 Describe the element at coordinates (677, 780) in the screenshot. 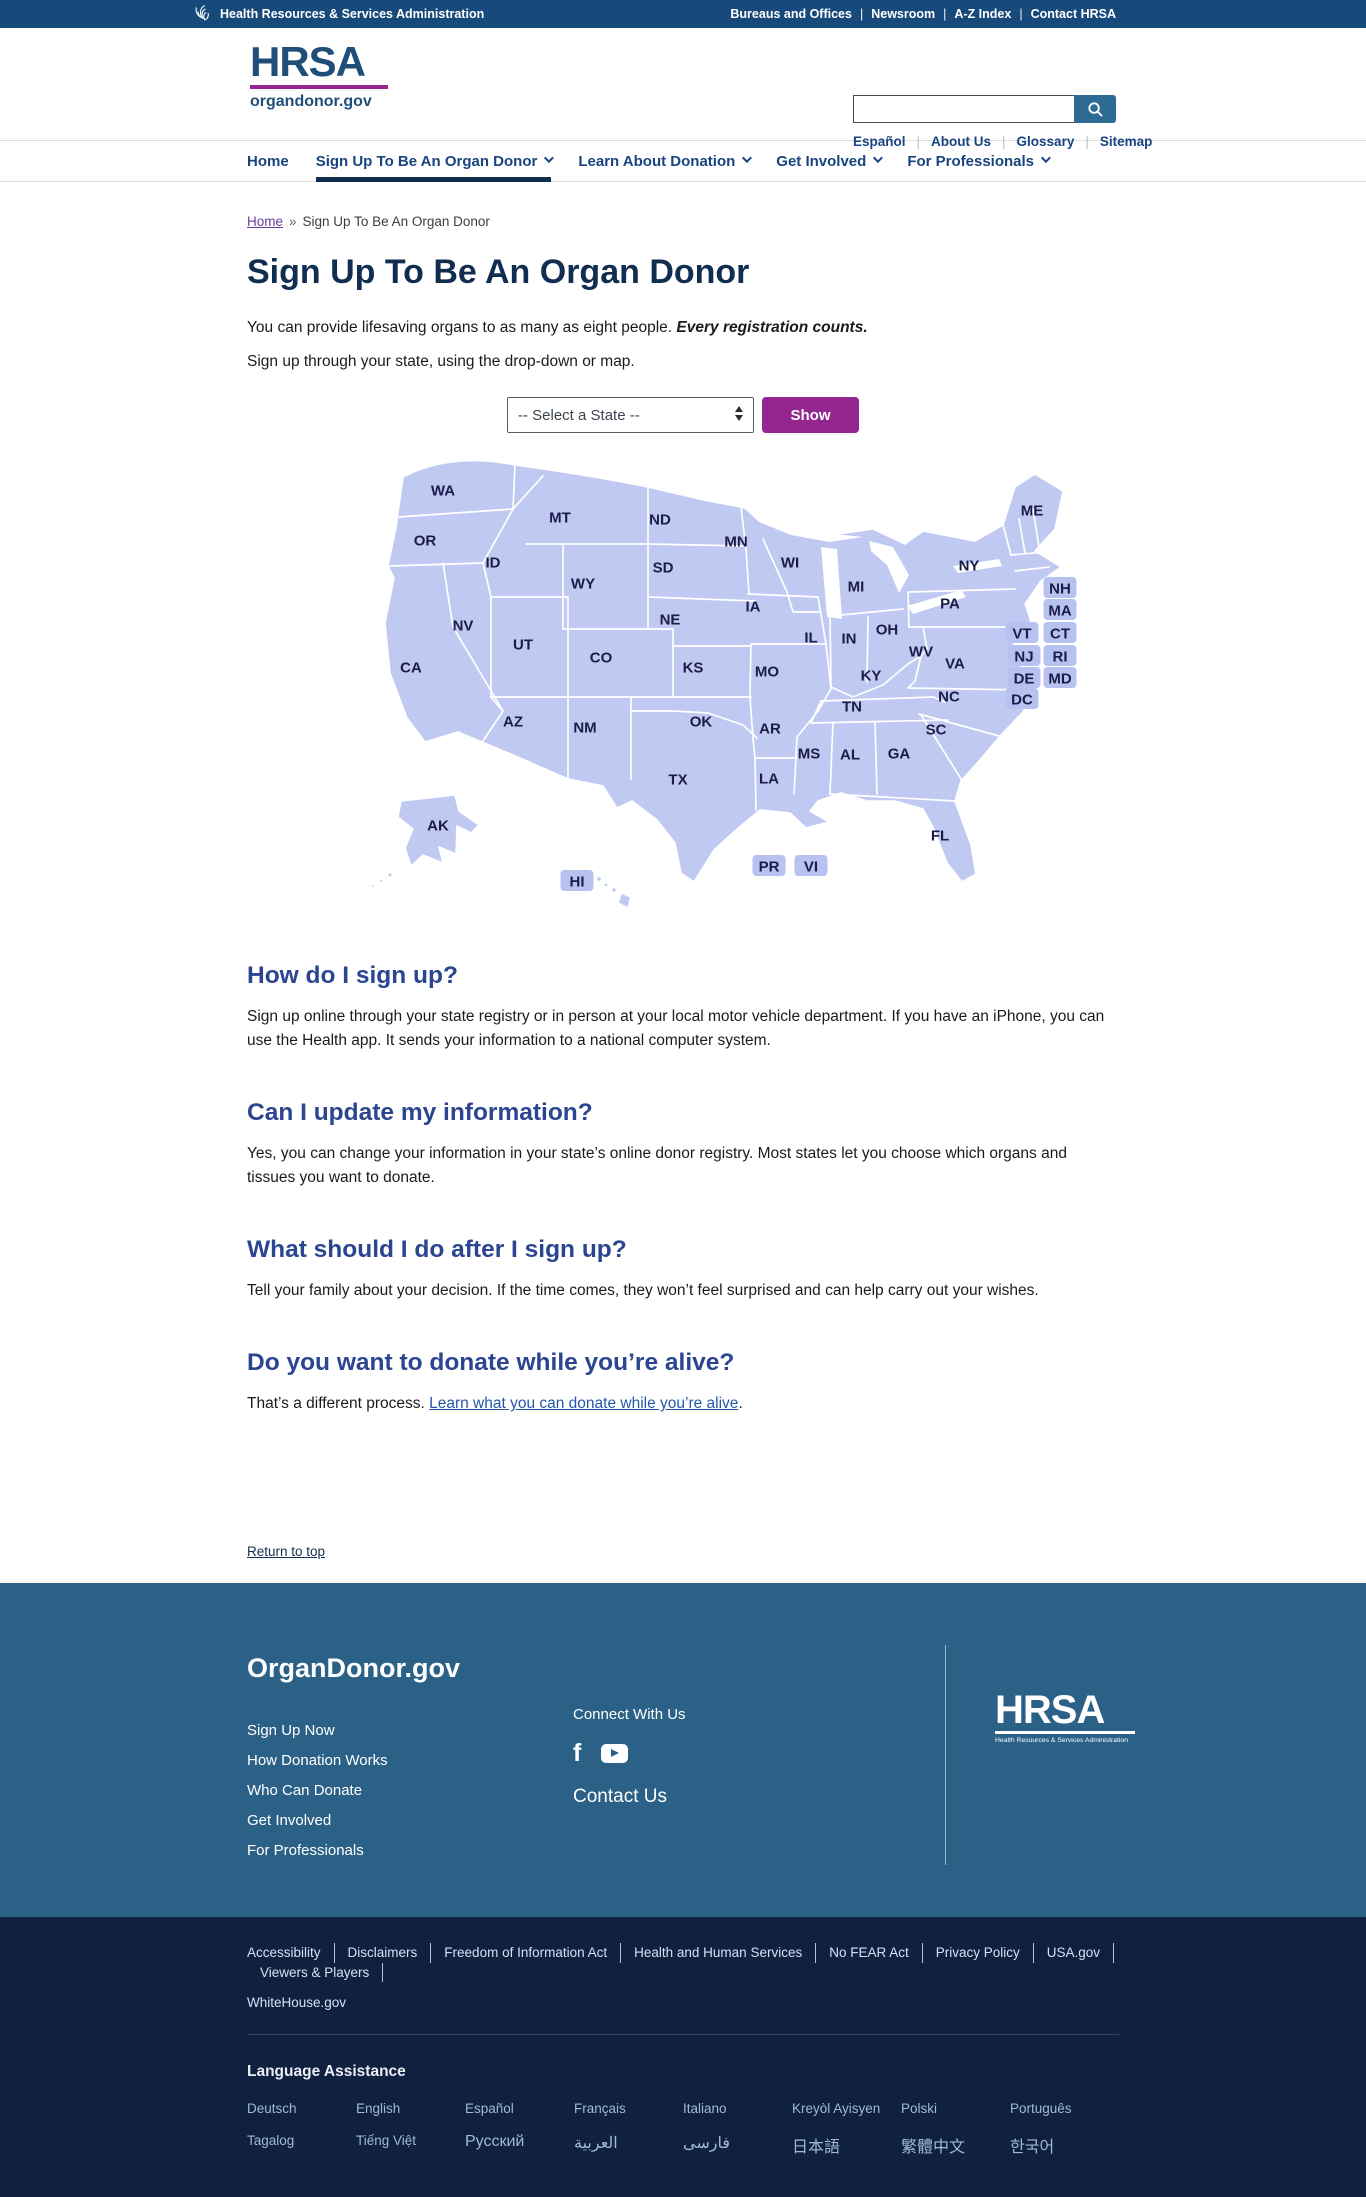

I see `state-TX: TX` at that location.